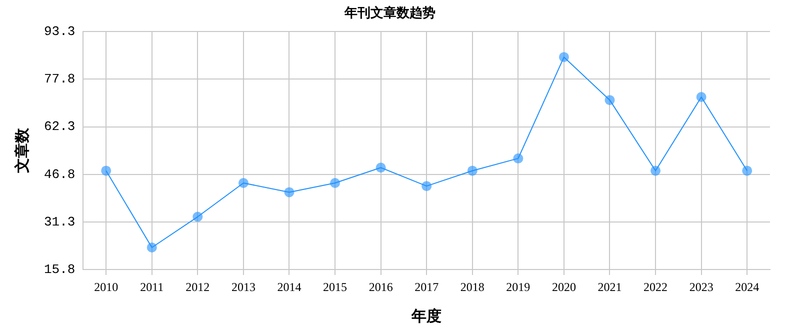 The image size is (790, 330). What do you see at coordinates (656, 287) in the screenshot?
I see `x-tick-label: 2022` at bounding box center [656, 287].